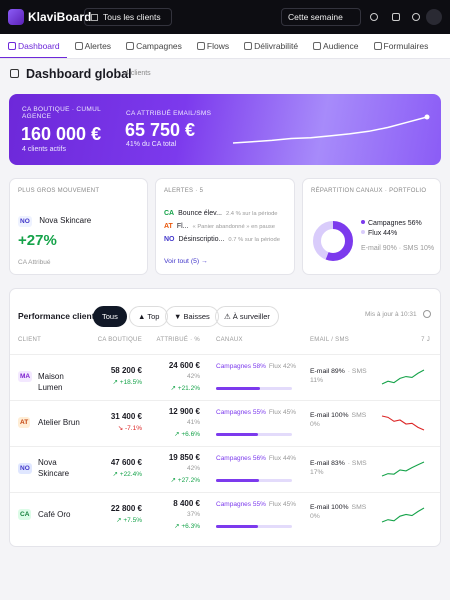  What do you see at coordinates (369, 191) in the screenshot?
I see `card-title: RÉPARTITION CANAUX · PORTFOLIO` at bounding box center [369, 191].